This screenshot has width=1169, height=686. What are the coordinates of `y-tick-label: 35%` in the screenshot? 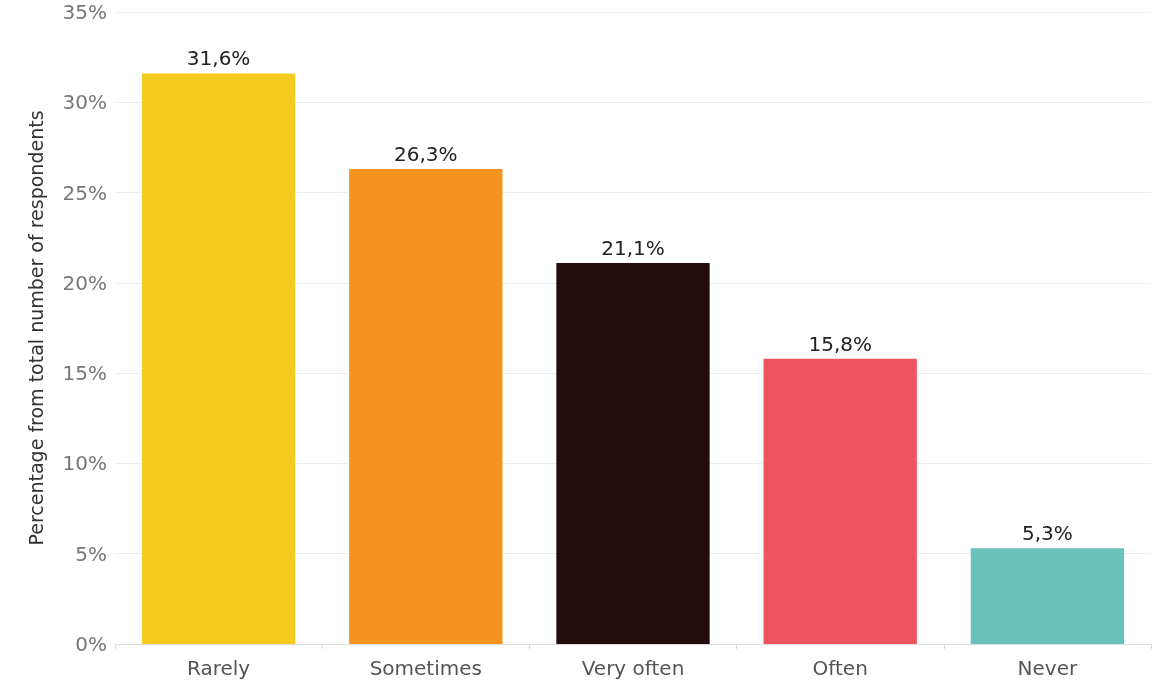 It's located at (84, 12).